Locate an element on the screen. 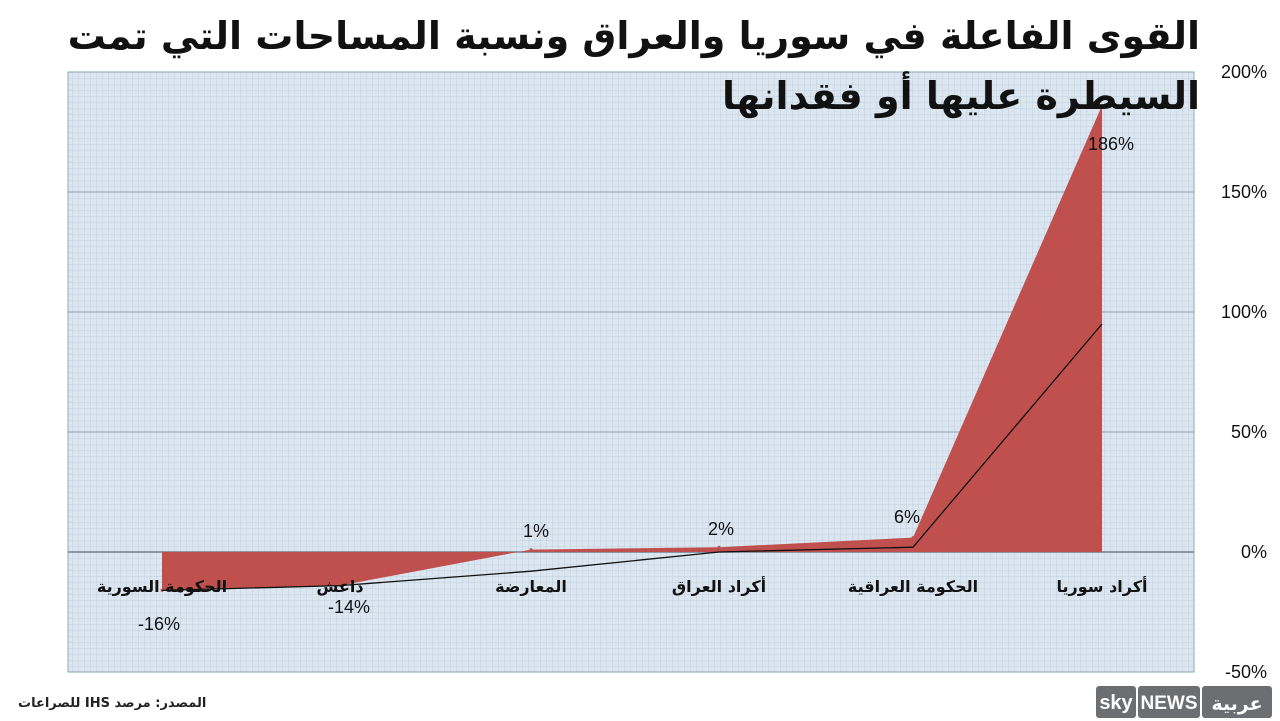 The height and width of the screenshot is (721, 1280). logo-arabia: عربية is located at coordinates (1236, 704).